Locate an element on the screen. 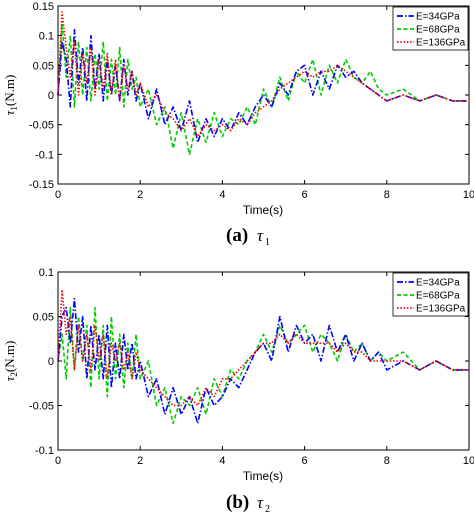 The width and height of the screenshot is (474, 519). svg-text: τ1(N.m) is located at coordinates (10, 95).